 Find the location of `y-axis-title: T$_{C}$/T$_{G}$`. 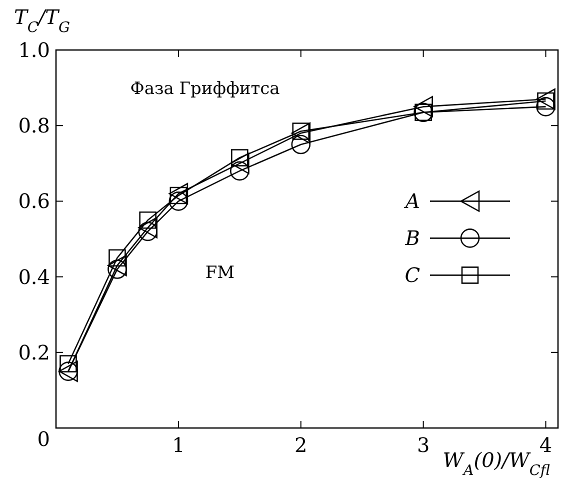

y-axis-title: T$_{C}$/T$_{G}$ is located at coordinates (42, 20).